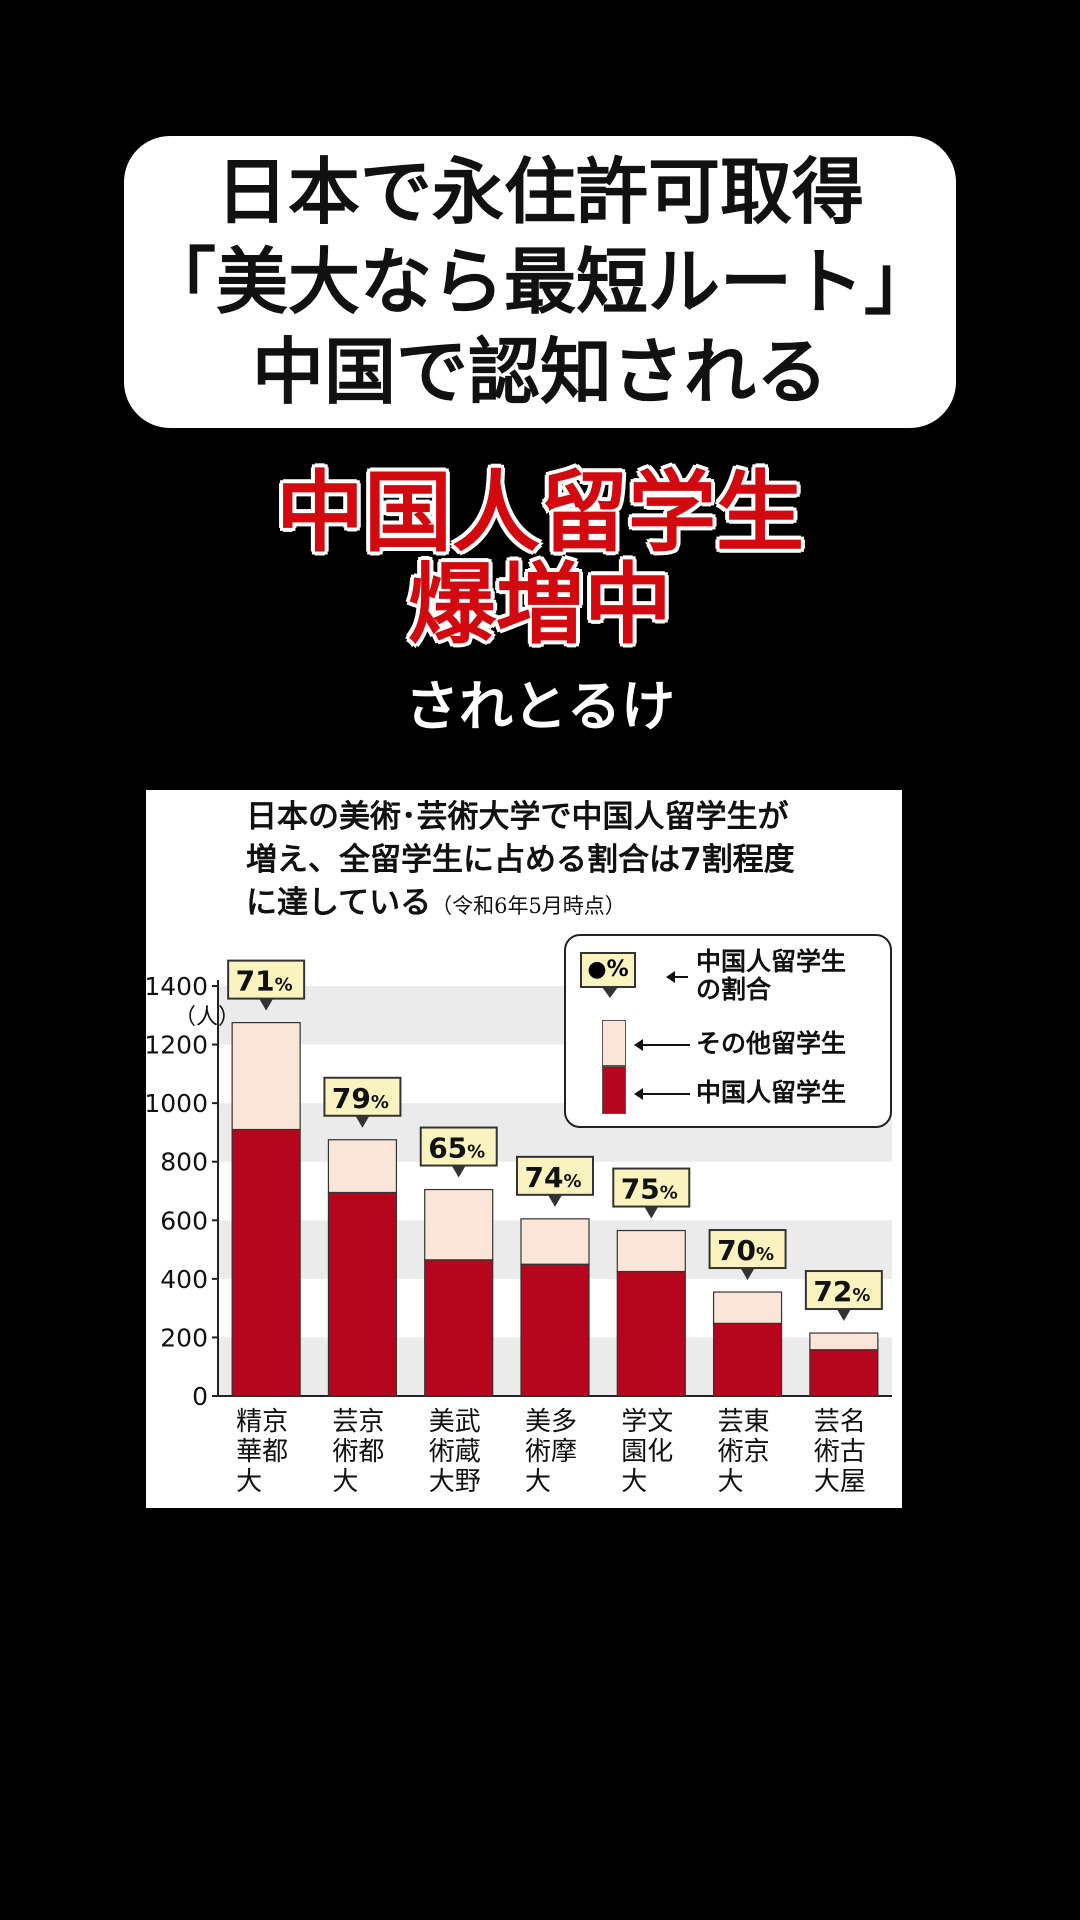 The height and width of the screenshot is (1920, 1080). Describe the element at coordinates (455, 1422) in the screenshot. I see `category-label: 美武` at that location.